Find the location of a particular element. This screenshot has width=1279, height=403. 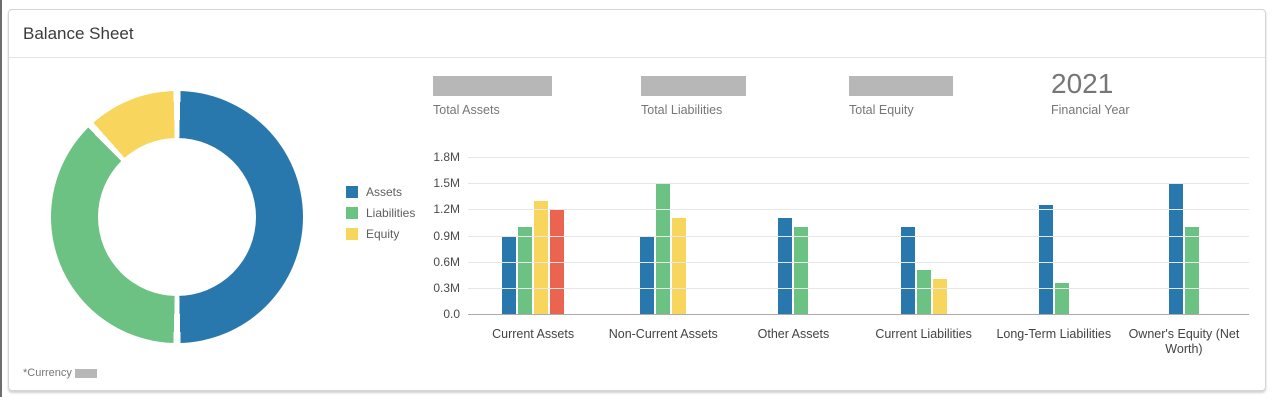

x-axis-label-other-assets: Other Assets is located at coordinates (793, 334).